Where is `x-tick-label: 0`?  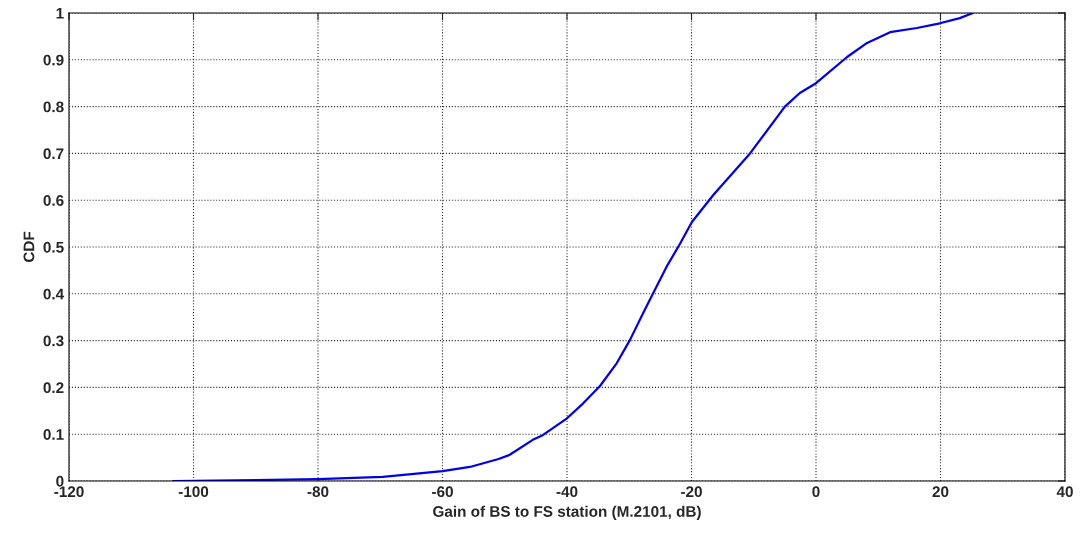 x-tick-label: 0 is located at coordinates (816, 492).